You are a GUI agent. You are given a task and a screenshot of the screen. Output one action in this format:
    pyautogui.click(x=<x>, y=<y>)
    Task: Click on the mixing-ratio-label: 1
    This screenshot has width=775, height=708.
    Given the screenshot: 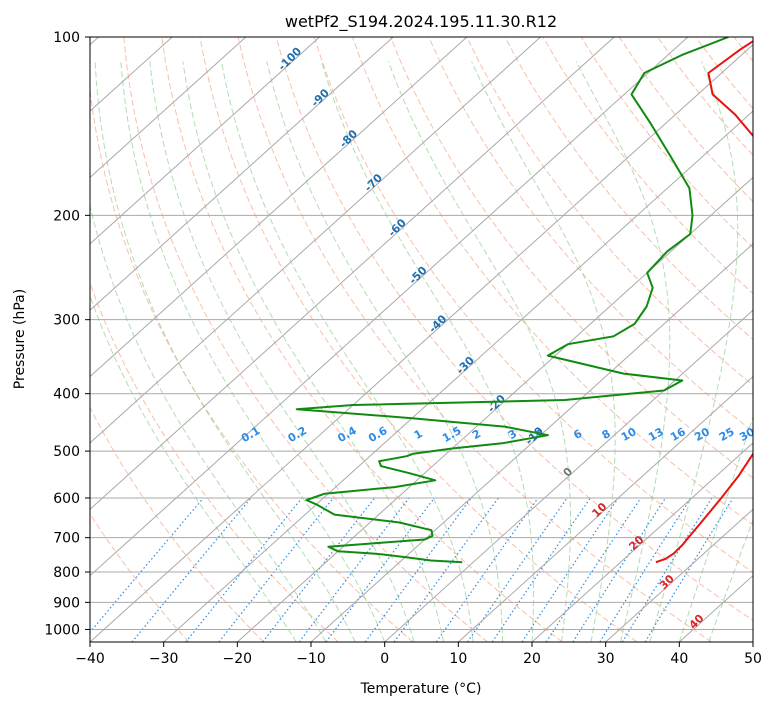 What is the action you would take?
    pyautogui.click(x=418, y=434)
    